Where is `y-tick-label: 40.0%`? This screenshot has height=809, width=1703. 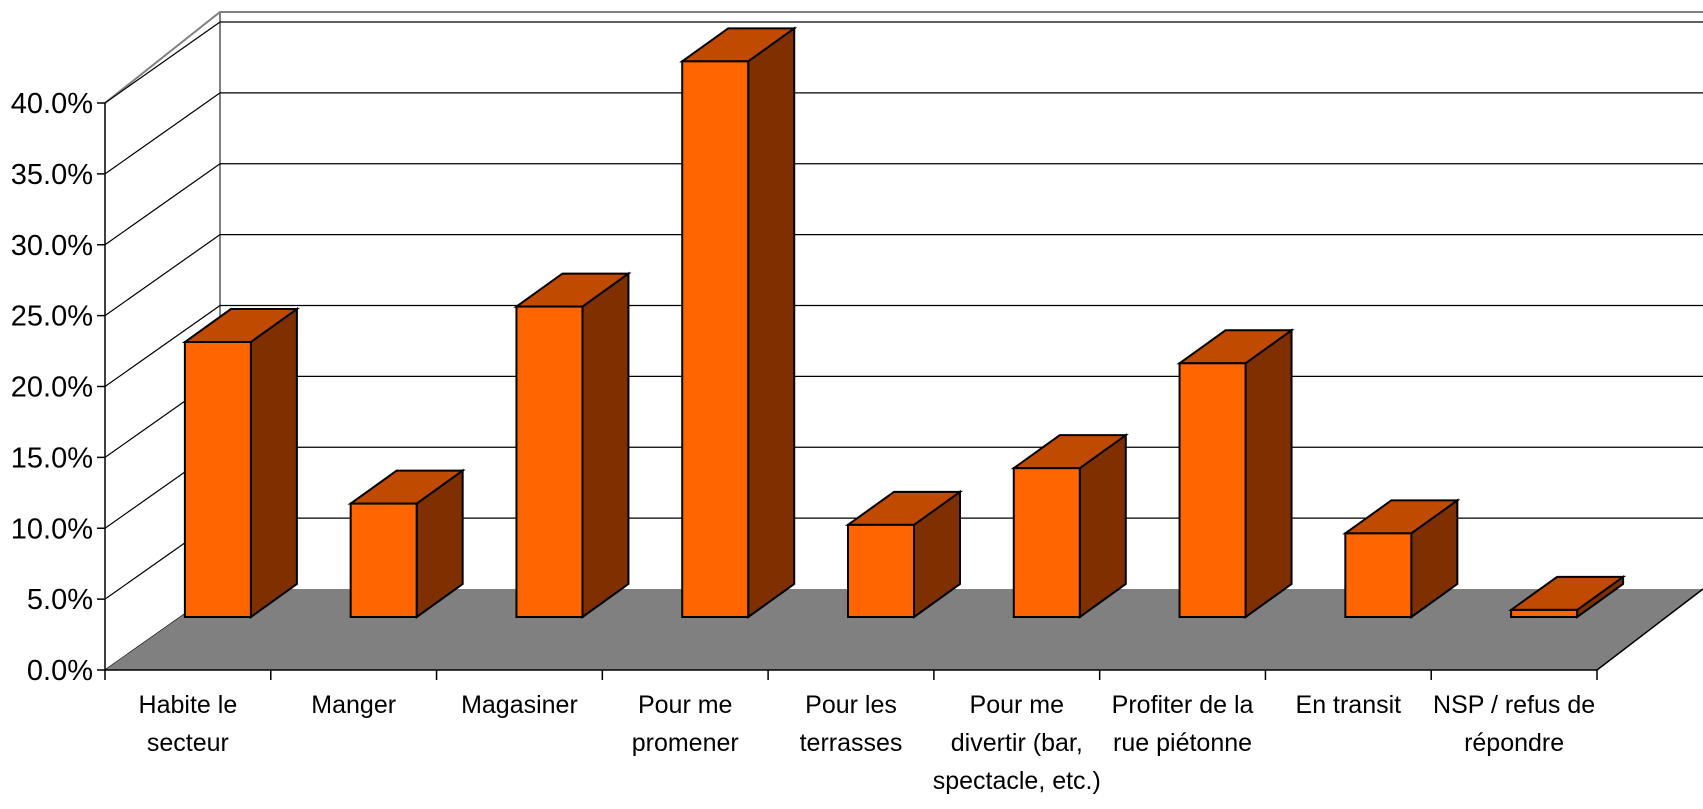
y-tick-label: 40.0% is located at coordinates (52, 104).